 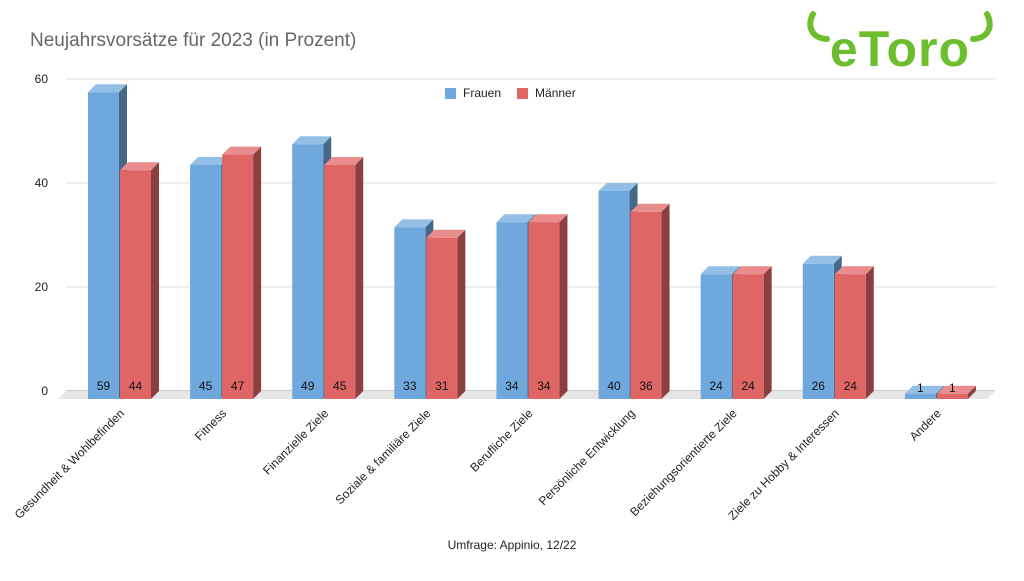 What do you see at coordinates (104, 386) in the screenshot?
I see `data-label: 59` at bounding box center [104, 386].